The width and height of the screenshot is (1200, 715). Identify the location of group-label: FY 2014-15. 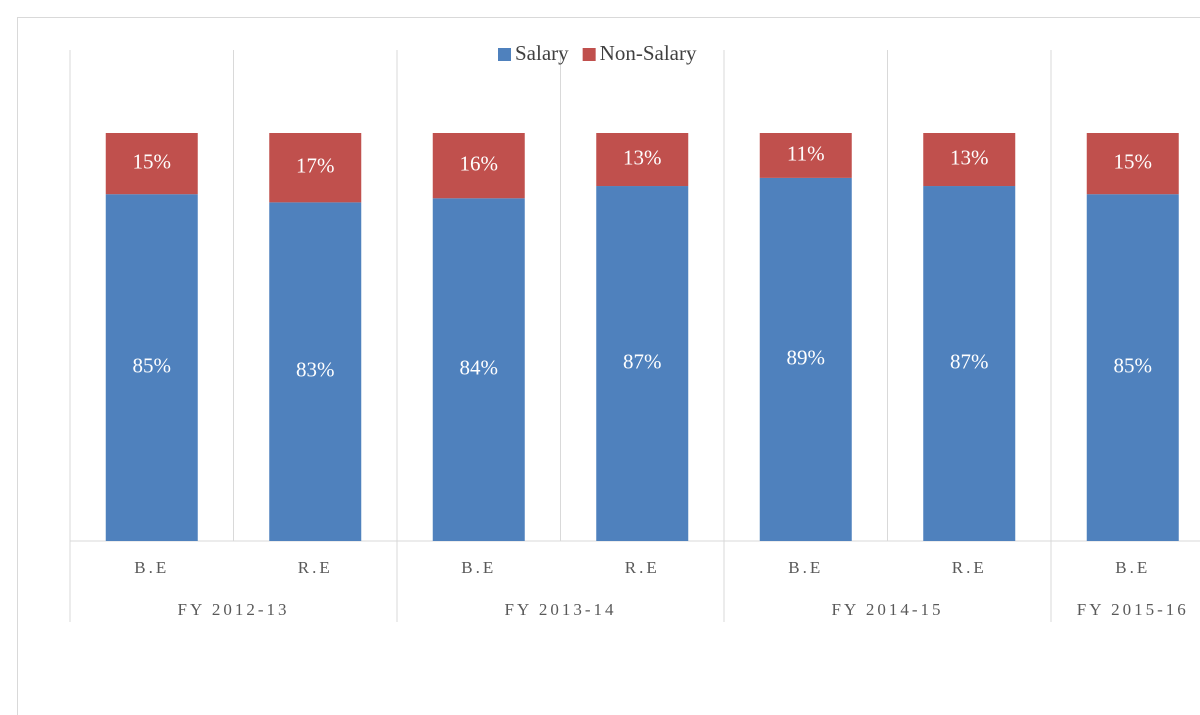
(887, 609).